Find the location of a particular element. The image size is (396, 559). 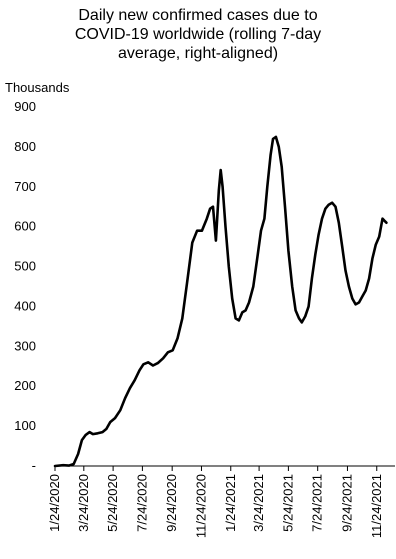

x-tick-label: 5/24/2021 is located at coordinates (287, 503).